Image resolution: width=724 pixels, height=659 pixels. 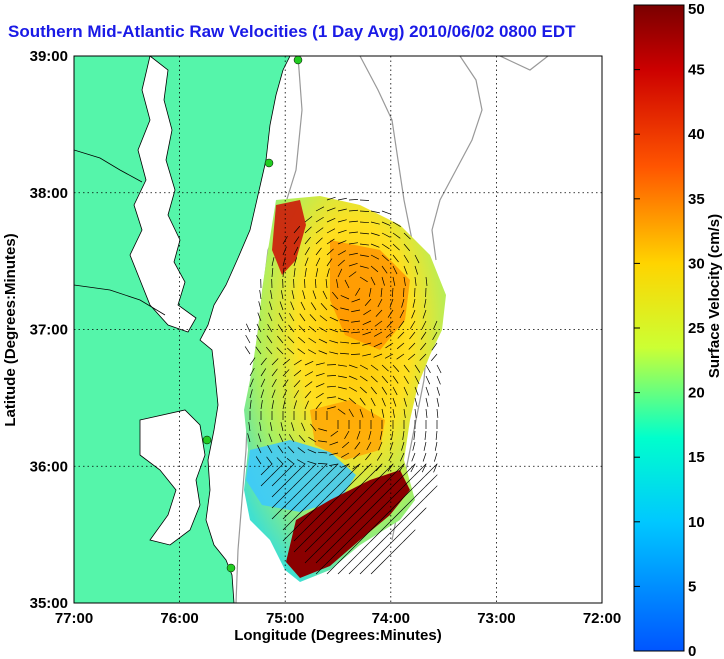 I want to click on x-tick-label: 77:00, so click(x=74, y=618).